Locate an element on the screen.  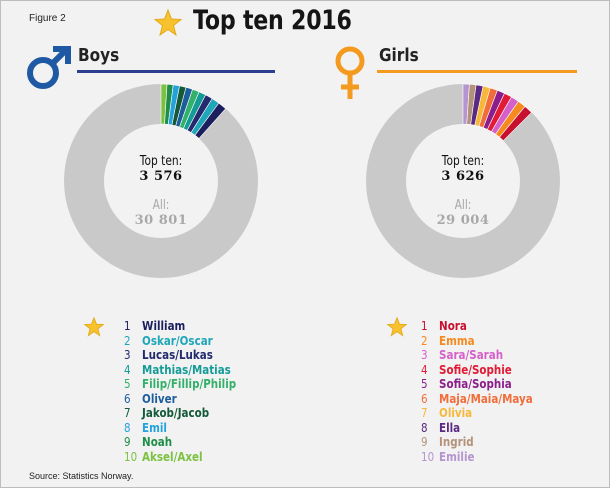
boys-all-label: All: is located at coordinates (161, 205).